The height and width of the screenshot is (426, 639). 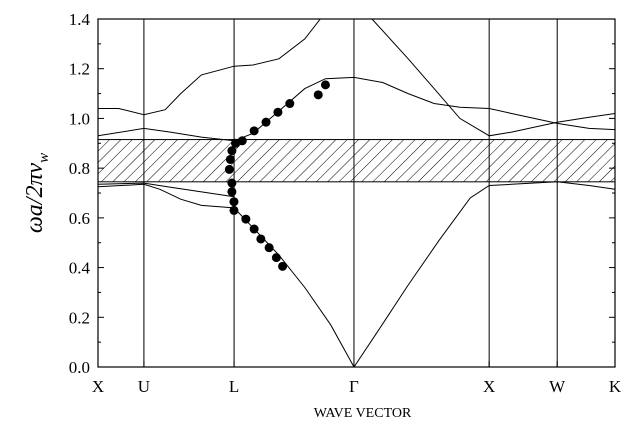 What do you see at coordinates (234, 386) in the screenshot?
I see `x-tick-label-3: L` at bounding box center [234, 386].